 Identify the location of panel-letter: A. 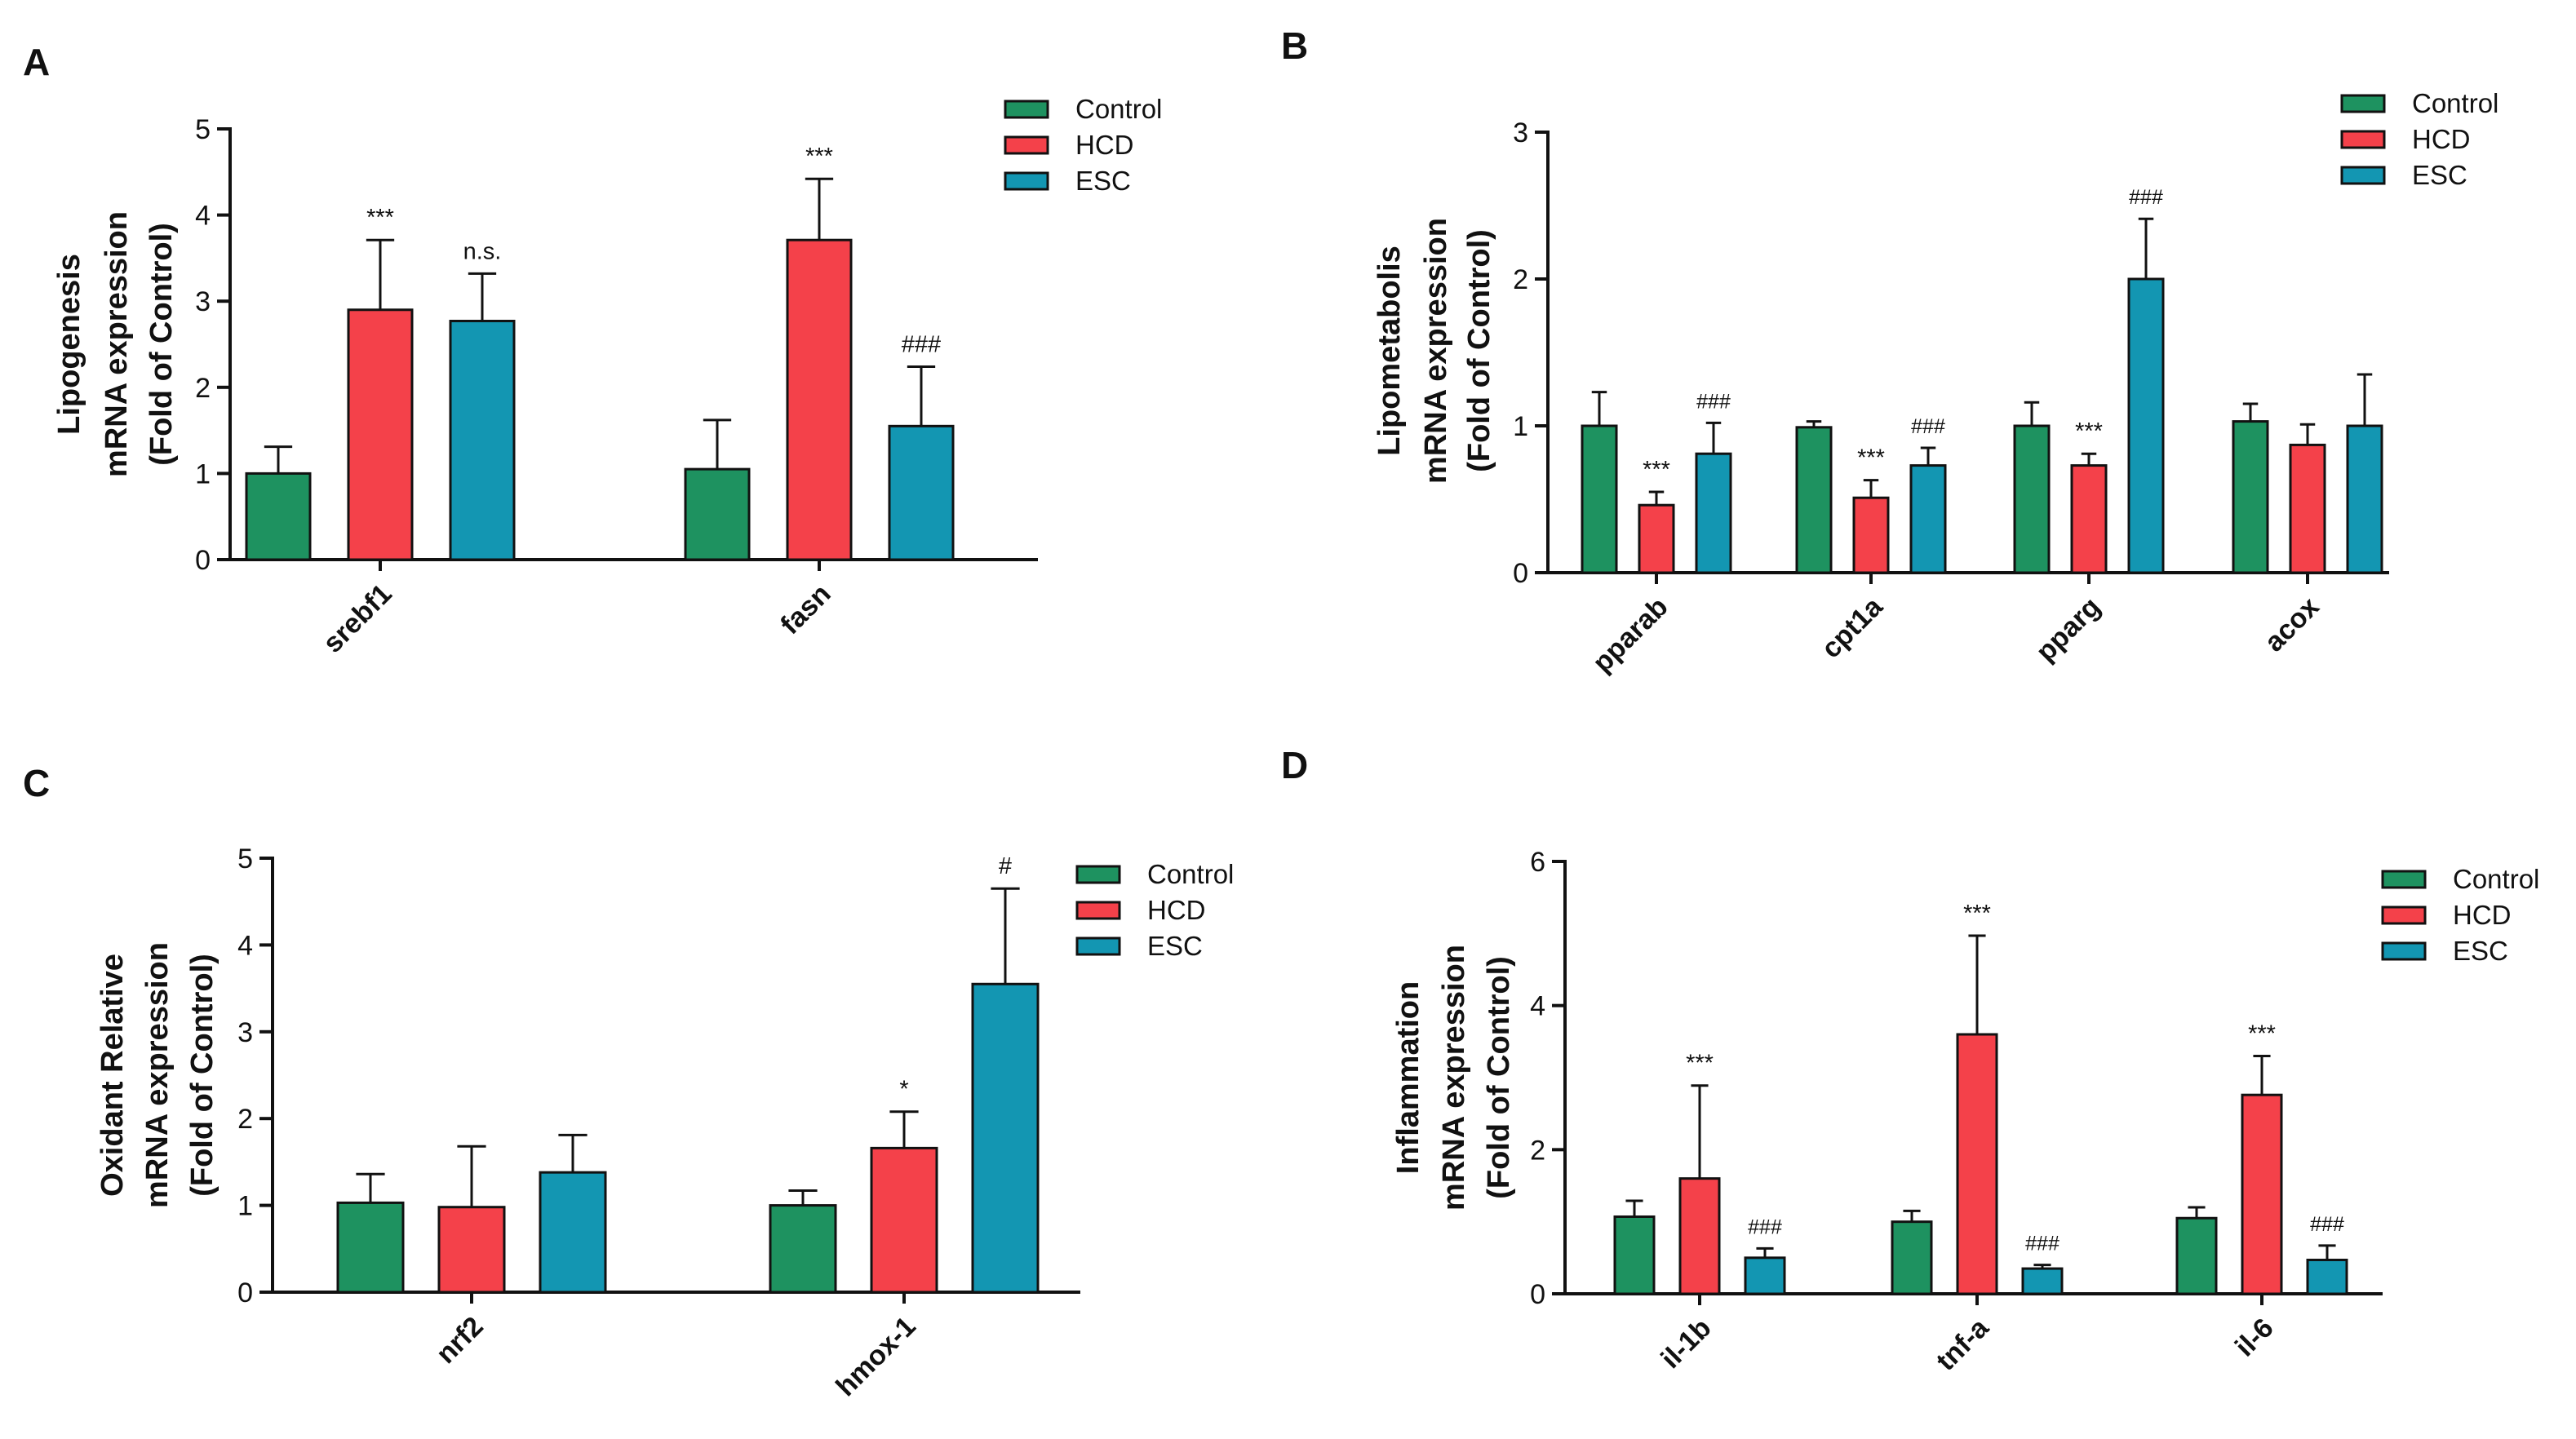
(36, 62).